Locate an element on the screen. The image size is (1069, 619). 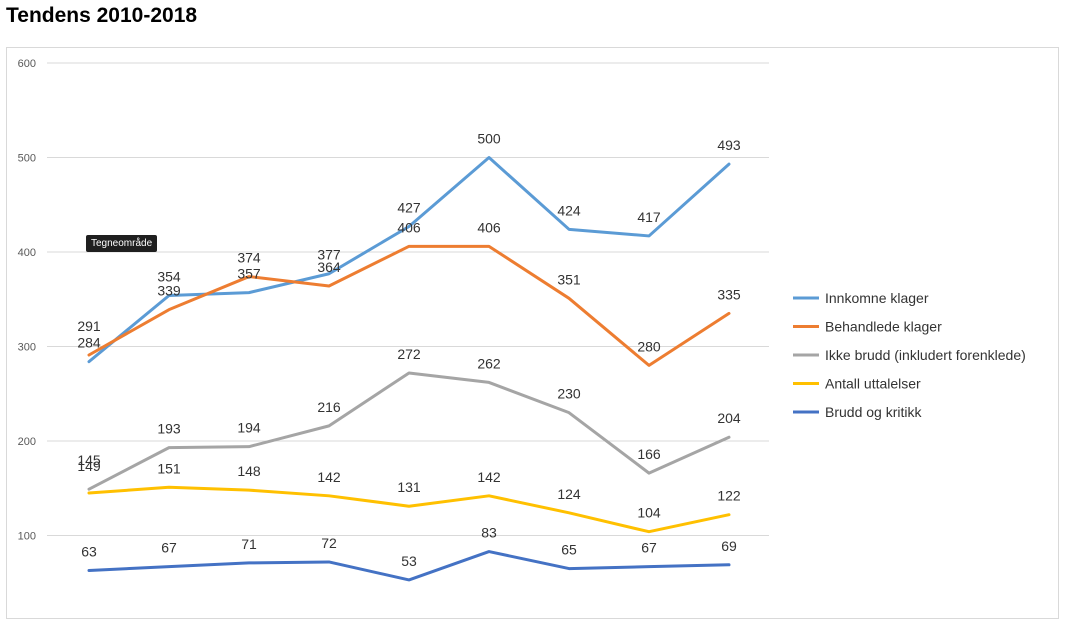
legend-label: Brudd og kritikk is located at coordinates (873, 412).